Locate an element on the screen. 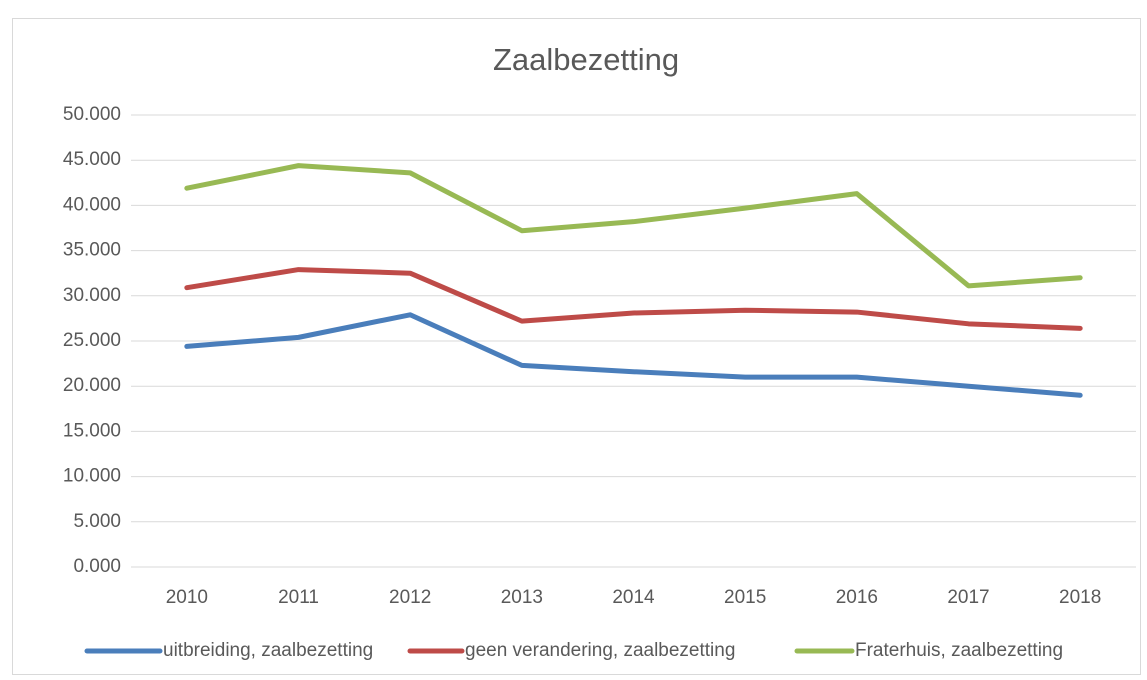 The height and width of the screenshot is (680, 1147). y-tick-label: 25.000 is located at coordinates (92, 340).